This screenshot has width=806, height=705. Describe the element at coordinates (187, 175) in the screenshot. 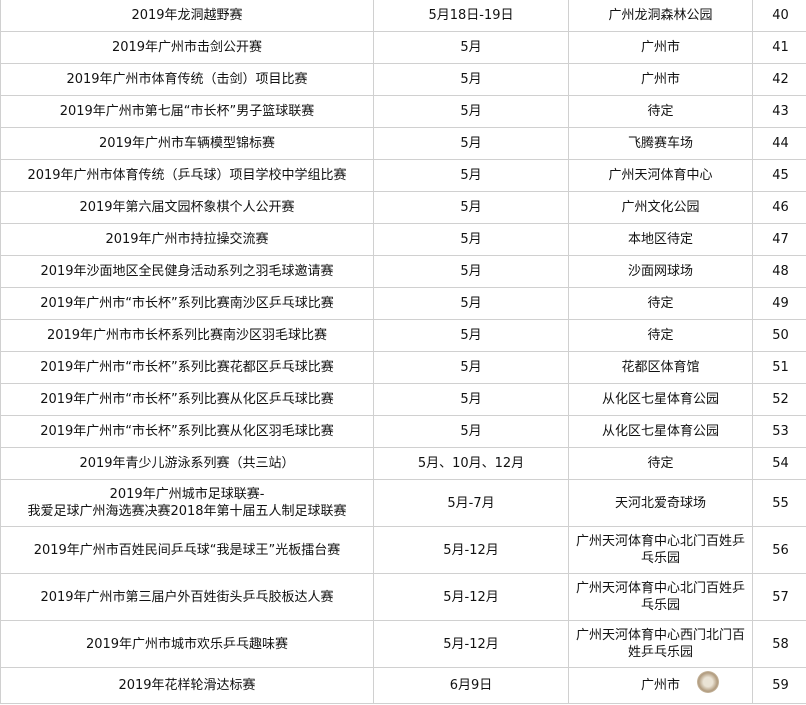

I see `event-name-cell: 2019年广州市体育传统（乒乓球）项目学校中学组比赛` at that location.